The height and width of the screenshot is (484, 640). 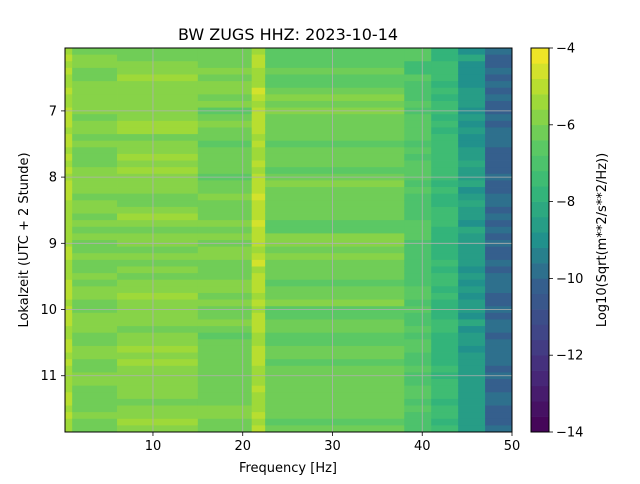 What do you see at coordinates (512, 446) in the screenshot?
I see `x-tick-label: 50` at bounding box center [512, 446].